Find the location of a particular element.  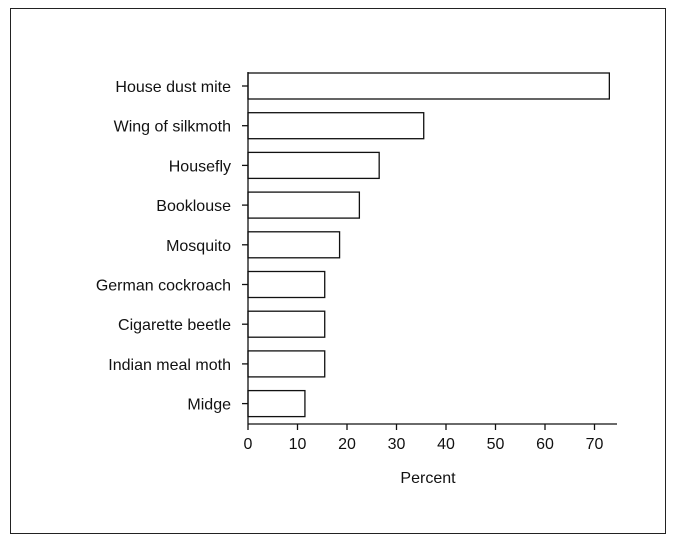

x-tick-label: 10 is located at coordinates (298, 444).